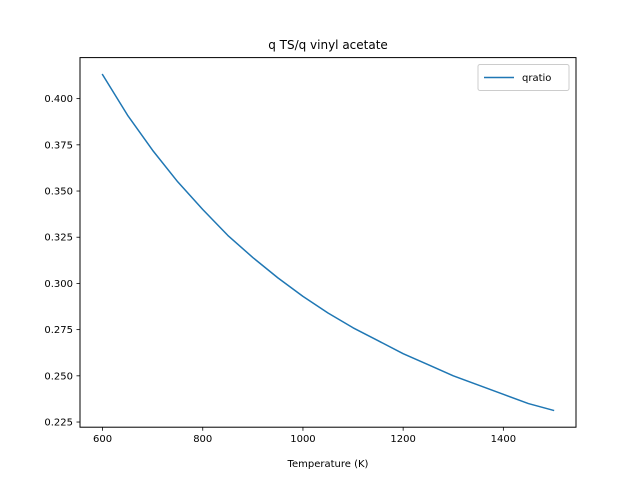 The height and width of the screenshot is (480, 640). What do you see at coordinates (62, 261) in the screenshot?
I see `y-axis-ticks: 0.225 0.250 0.275 0.300 0.325 0.350 0.375 0.400` at bounding box center [62, 261].